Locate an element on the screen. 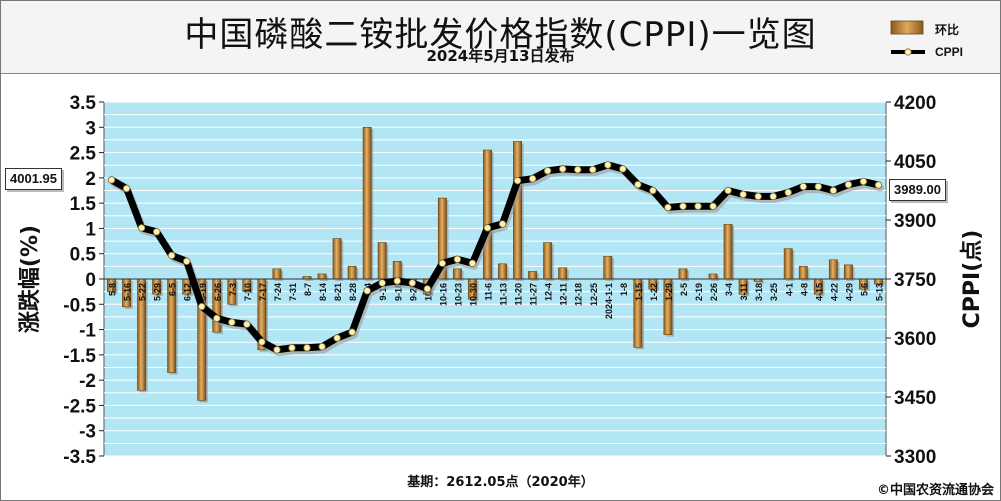 Image resolution: width=1001 pixels, height=501 pixels. category-label: 2-5 is located at coordinates (684, 289).